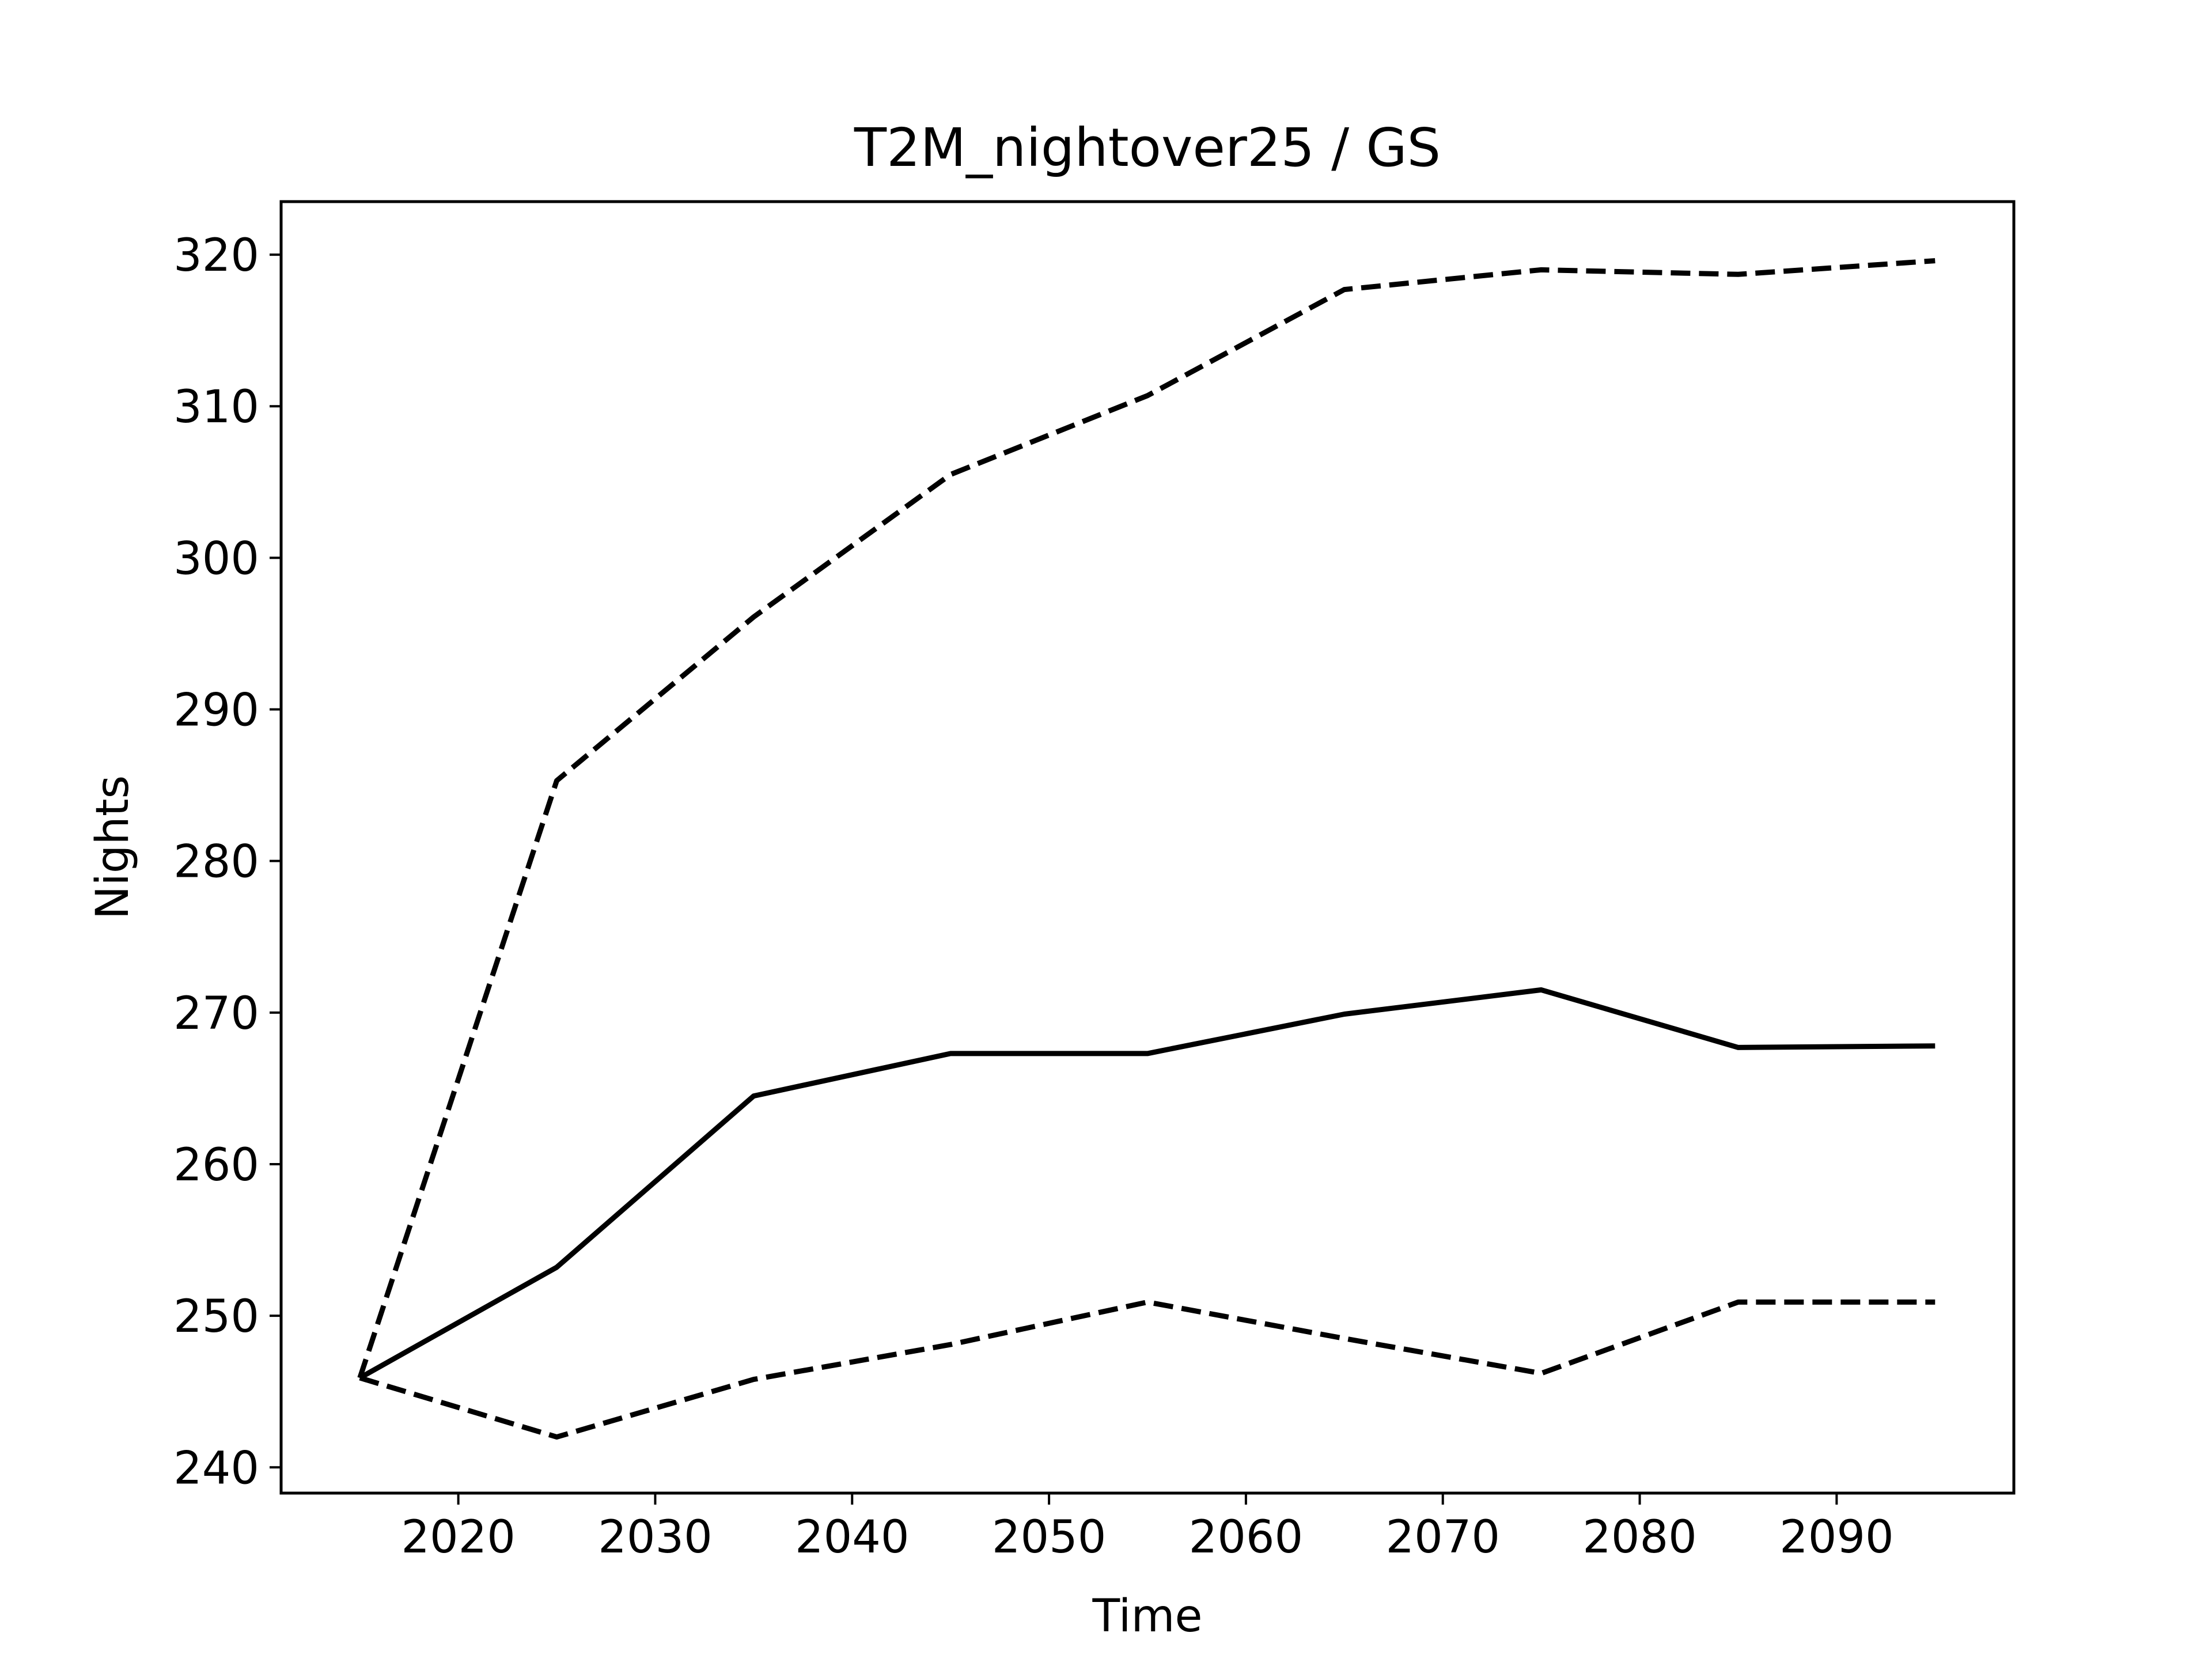  I want to click on x-axis: 2020 2030 2040 2050 2060 2070 2080 2090, so click(1147, 1528).